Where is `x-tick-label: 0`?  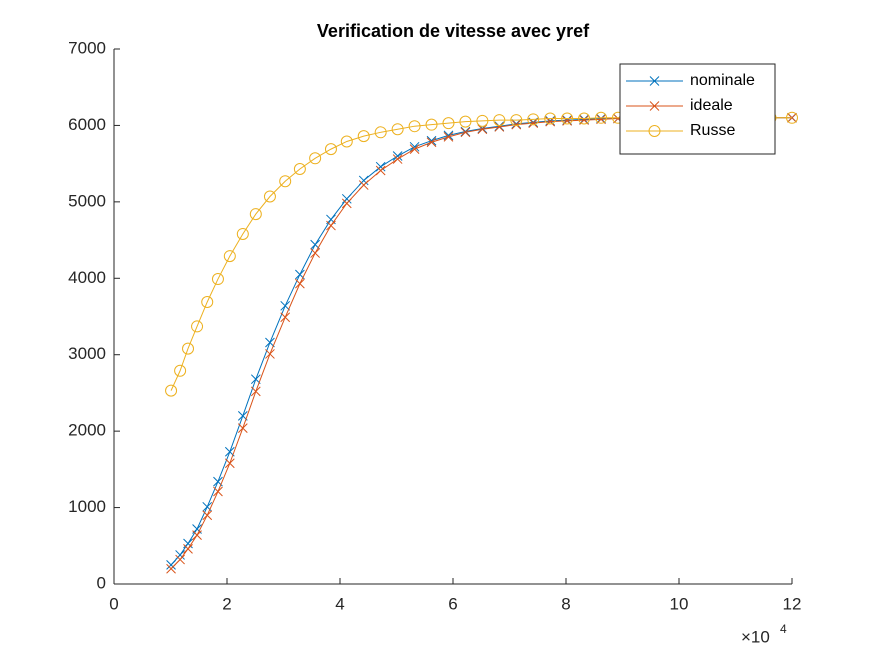 x-tick-label: 0 is located at coordinates (113, 603).